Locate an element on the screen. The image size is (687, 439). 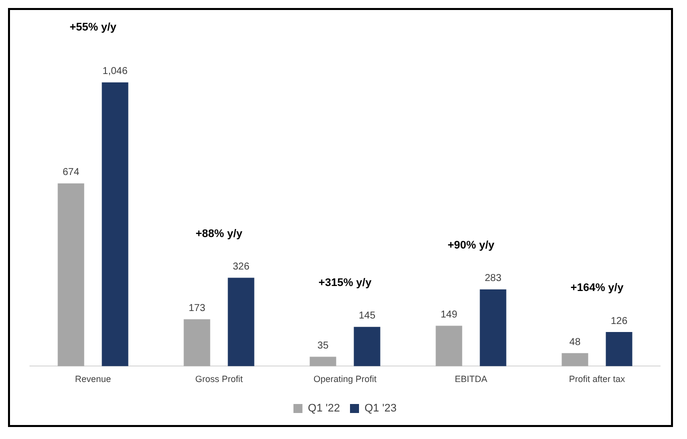
data-label: 149 is located at coordinates (449, 315).